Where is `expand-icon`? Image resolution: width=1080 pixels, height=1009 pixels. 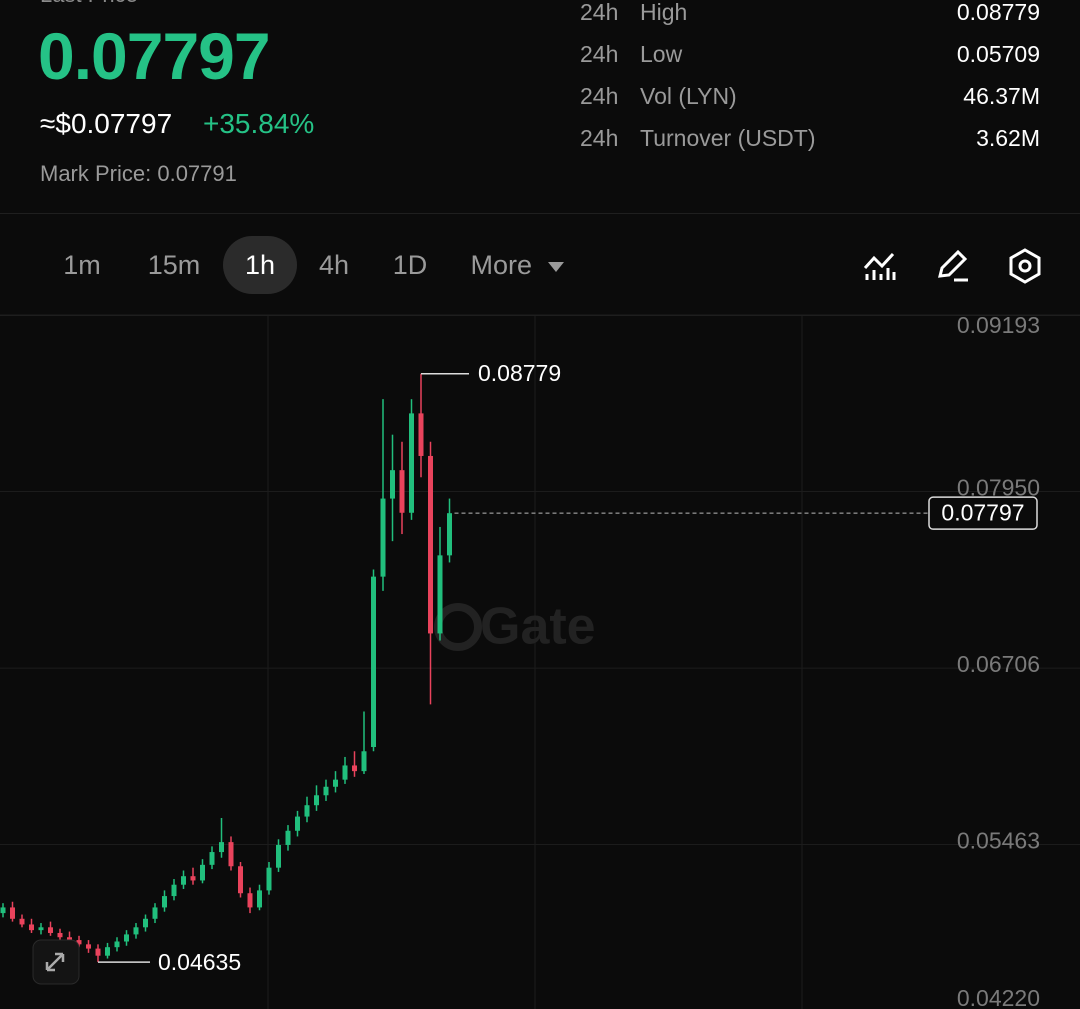 expand-icon is located at coordinates (55, 962).